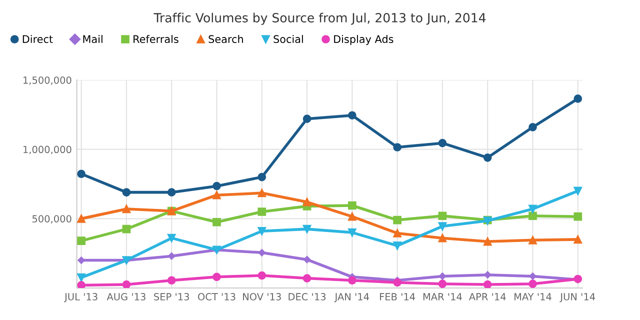 This screenshot has width=640, height=320. Describe the element at coordinates (92, 39) in the screenshot. I see `legend-label: Mail` at that location.